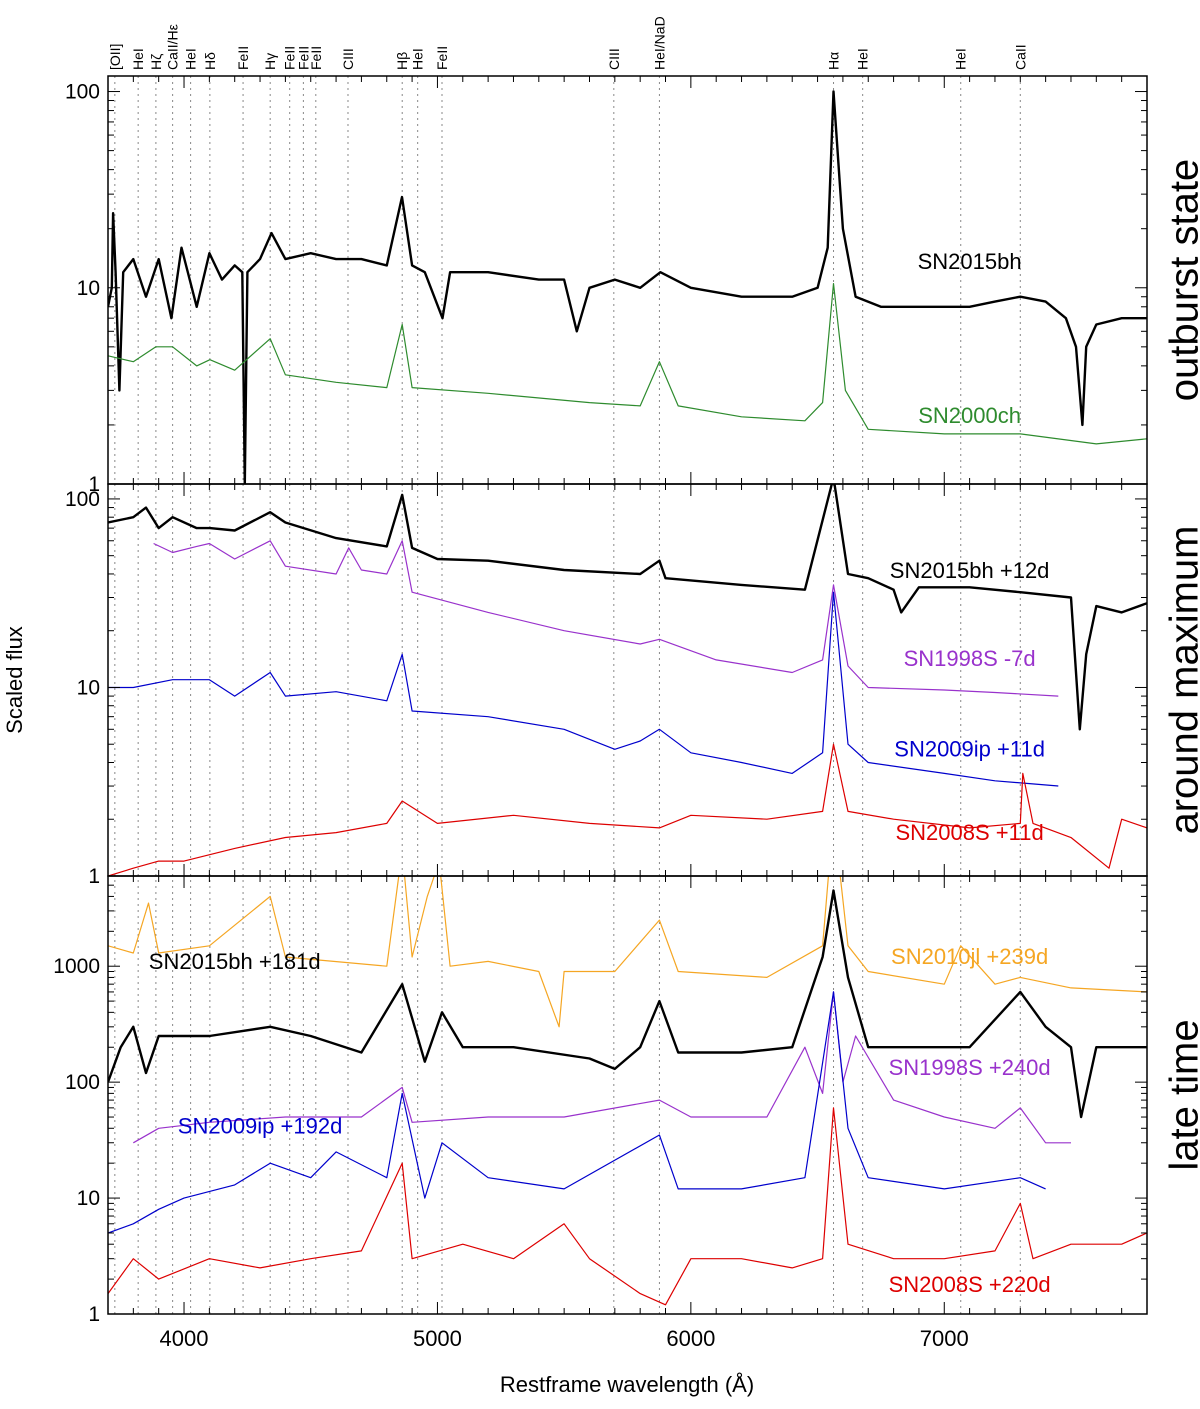 This screenshot has height=1409, width=1200. I want to click on series-line-sn2008s-220d, so click(627, 1206).